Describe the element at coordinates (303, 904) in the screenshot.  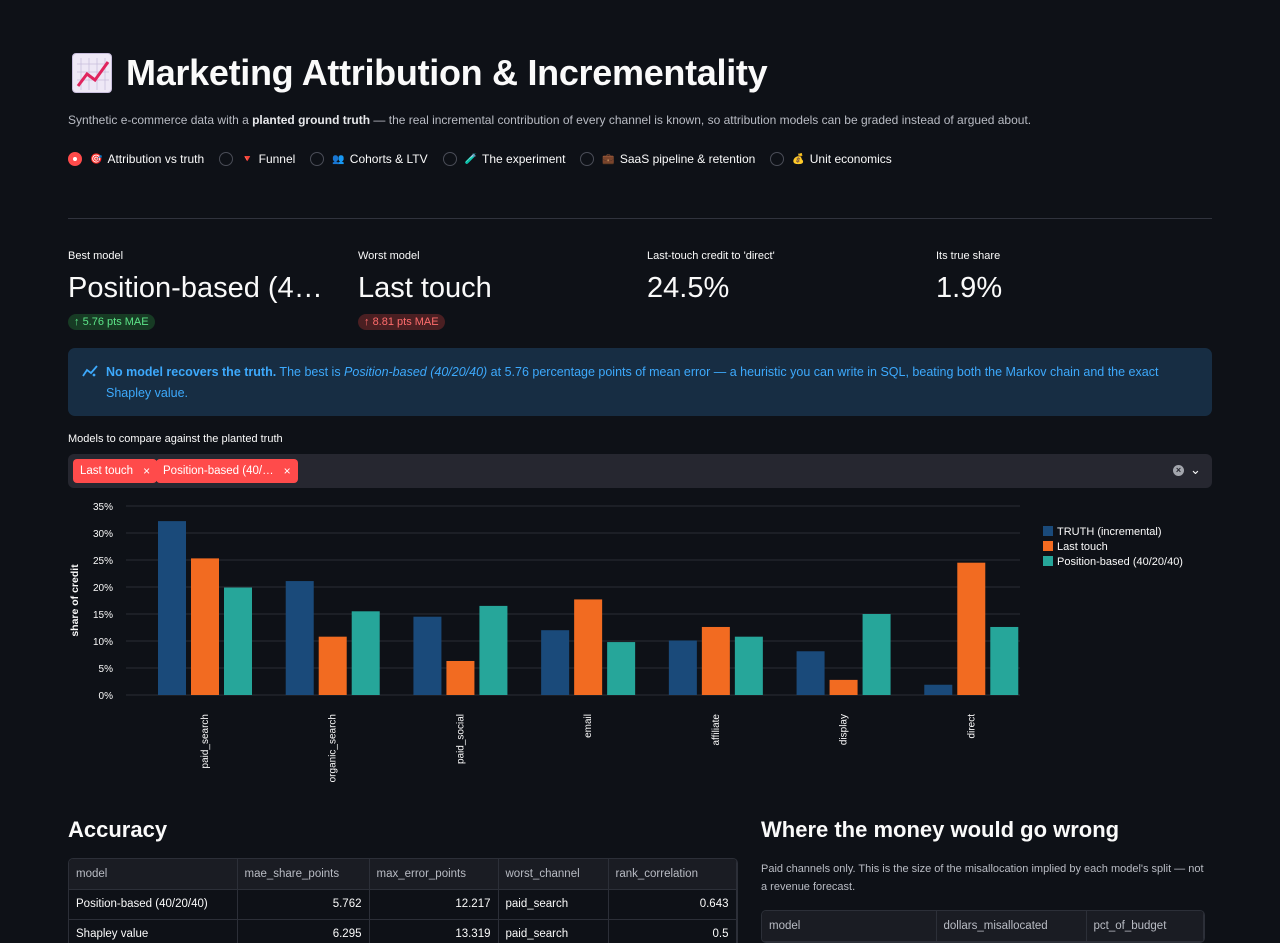
I see `table-cell: 5.762` at that location.